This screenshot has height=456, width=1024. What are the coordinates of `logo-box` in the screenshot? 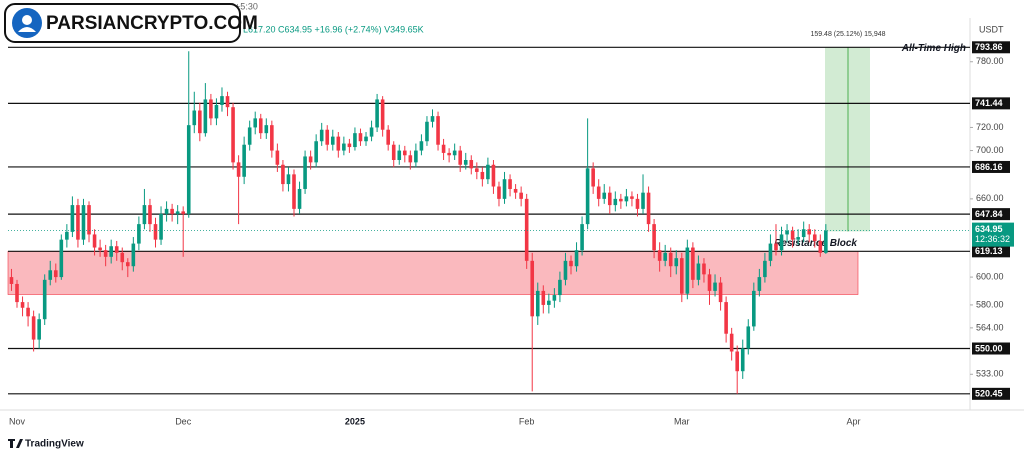 It's located at (122, 23).